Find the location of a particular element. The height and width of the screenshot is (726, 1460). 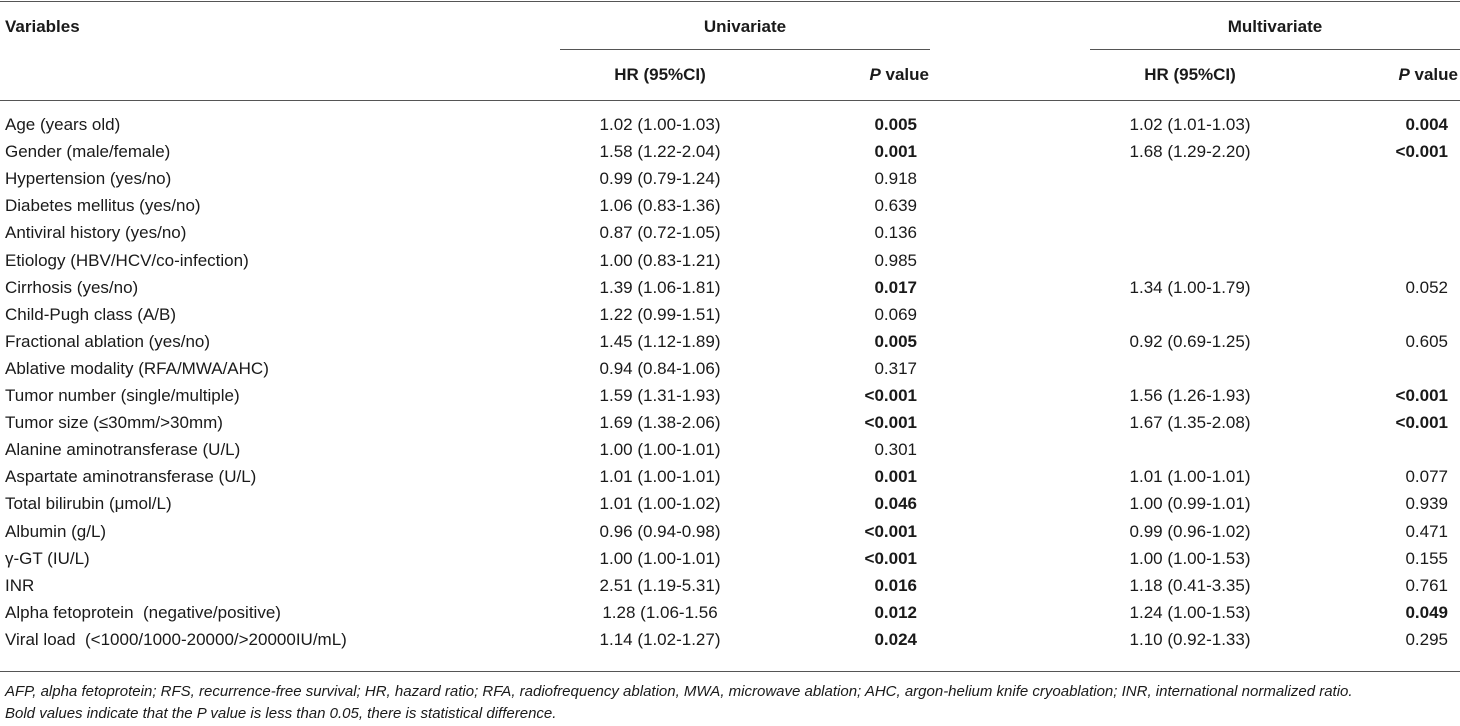

header-multivariate-p-value: P value is located at coordinates (1428, 75).